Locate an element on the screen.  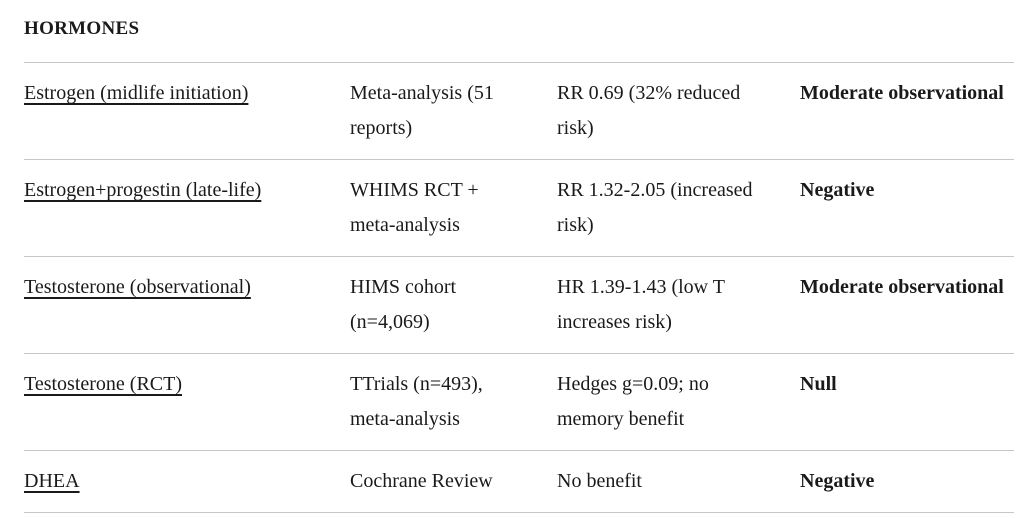
evidence-strength-cell: Null is located at coordinates (907, 402).